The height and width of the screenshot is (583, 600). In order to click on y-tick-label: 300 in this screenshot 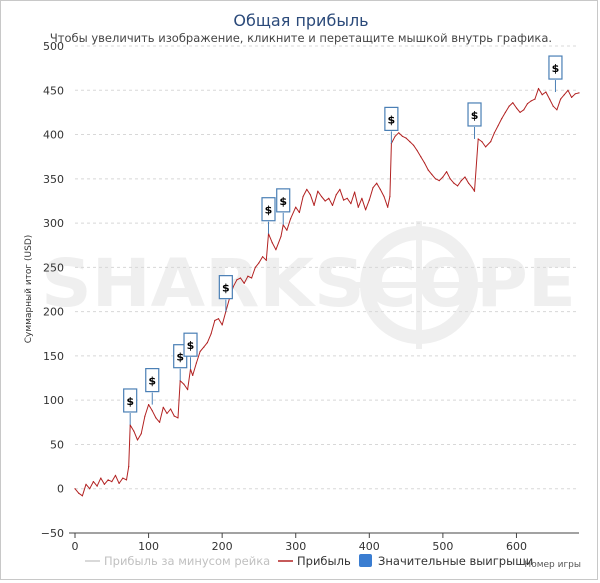, I will do `click(53, 223)`.